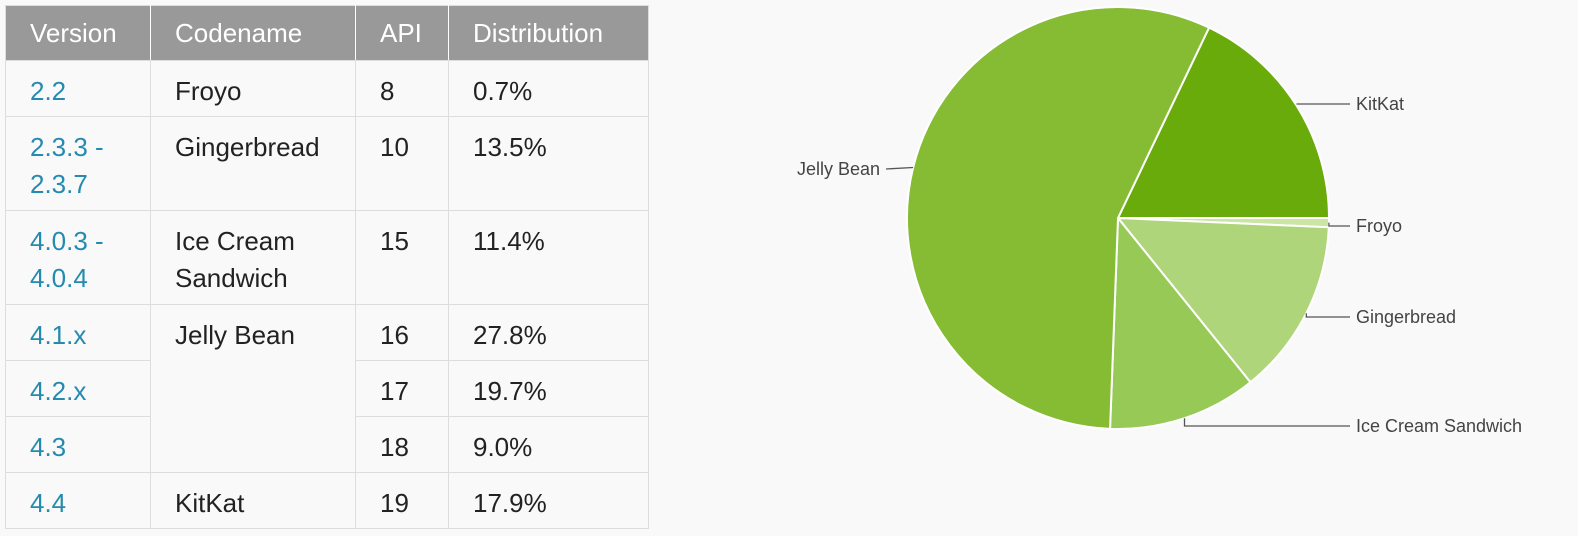  Describe the element at coordinates (402, 163) in the screenshot. I see `api-cell: 10` at that location.